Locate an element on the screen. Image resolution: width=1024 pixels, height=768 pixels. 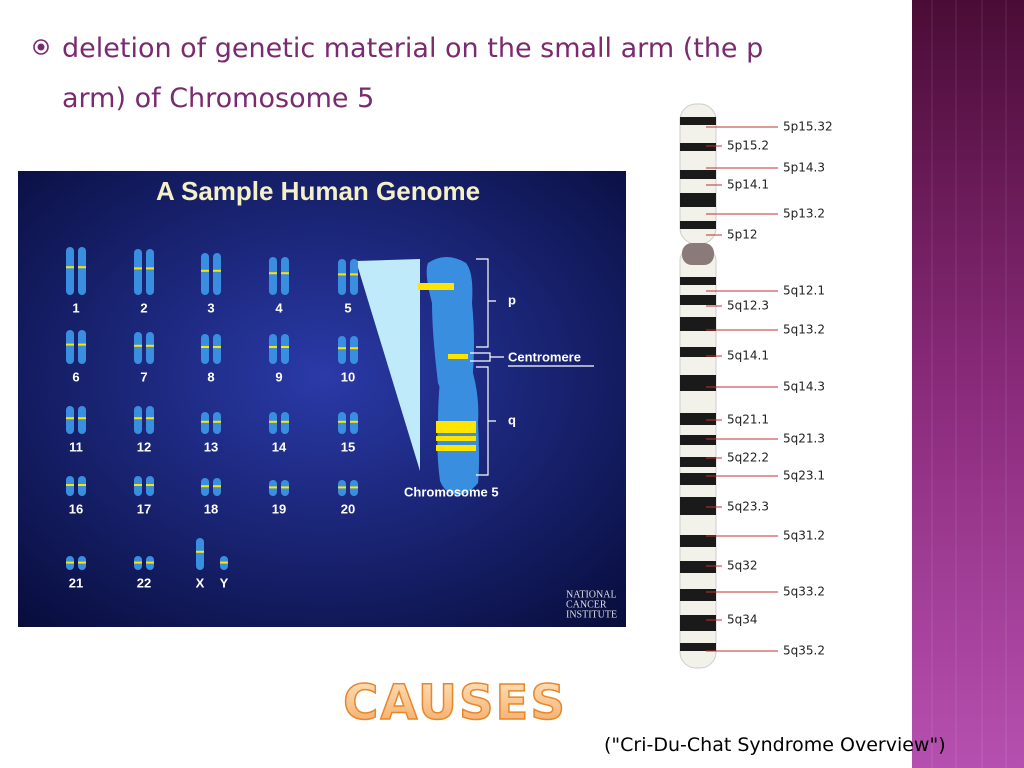
chromosome-label: 6 is located at coordinates (75, 376).